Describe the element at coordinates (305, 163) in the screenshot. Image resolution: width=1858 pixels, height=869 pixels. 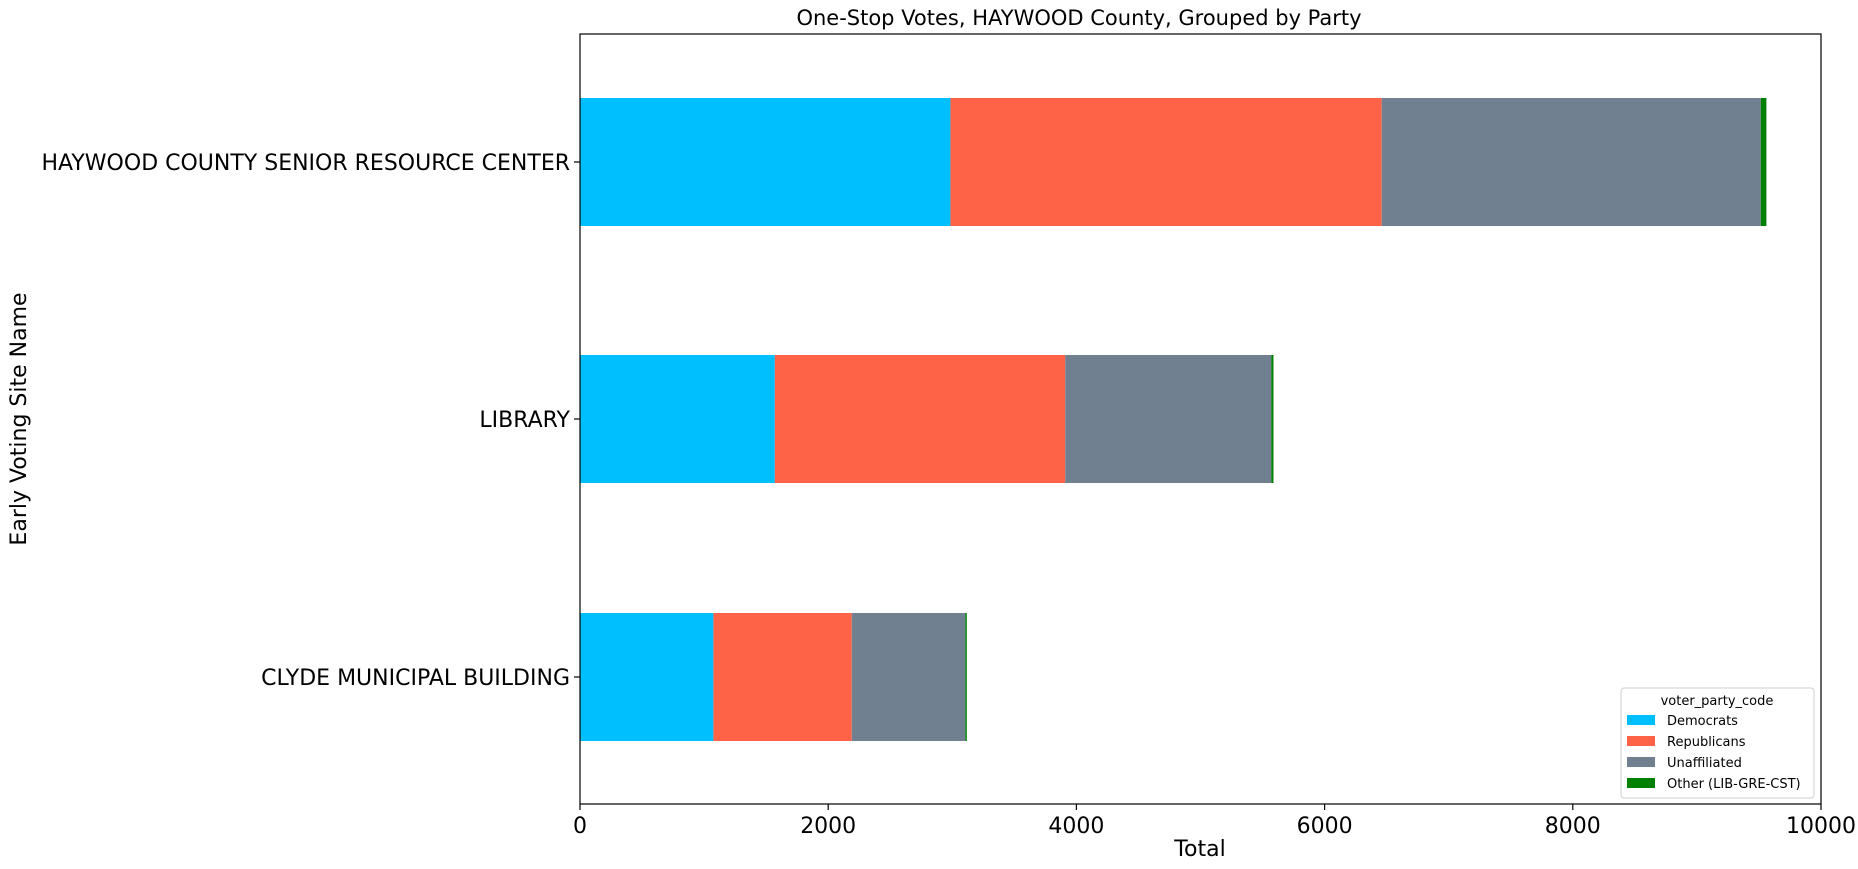
I see `y-tick-label: HAYWOOD COUNTY SENIOR RESOURCE CENTER` at that location.